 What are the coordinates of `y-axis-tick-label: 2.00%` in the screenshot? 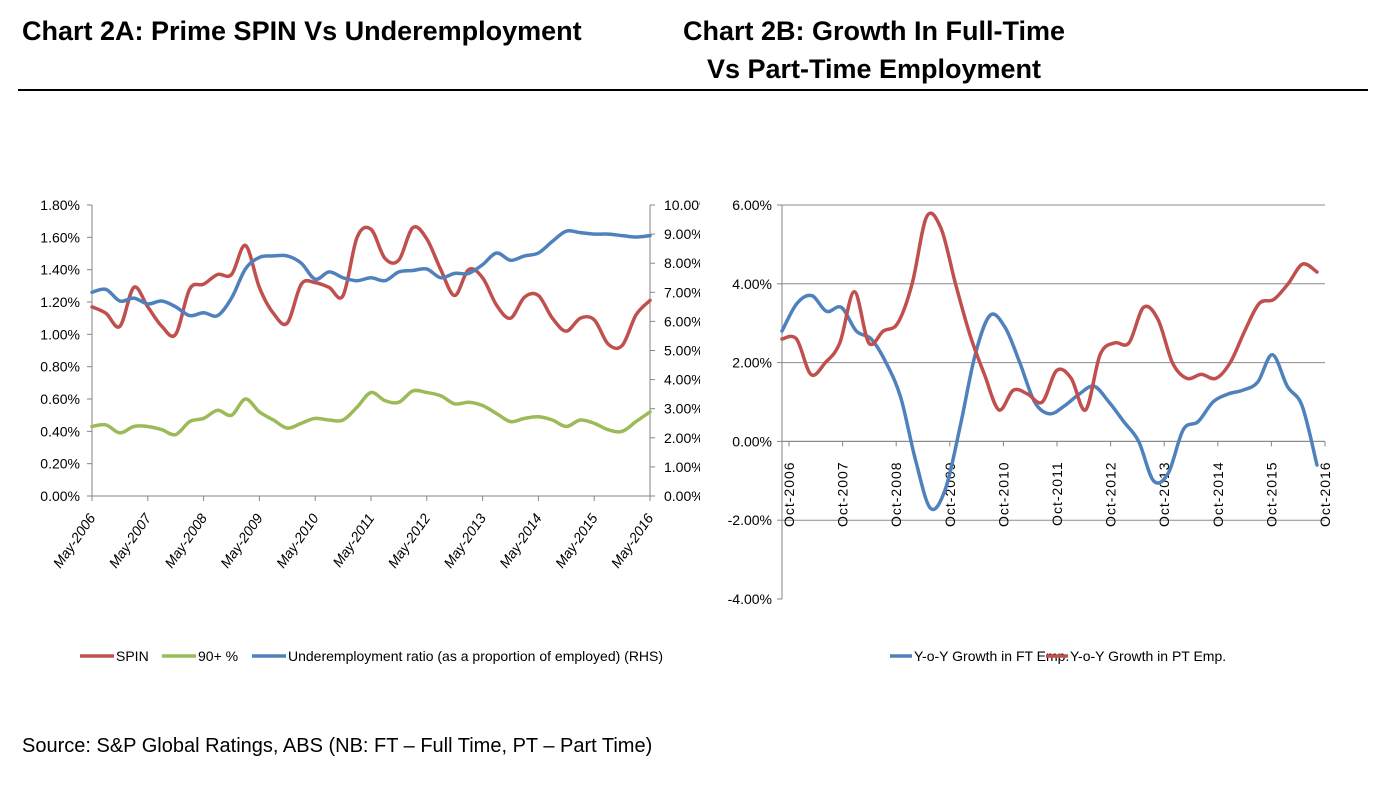 It's located at (752, 363).